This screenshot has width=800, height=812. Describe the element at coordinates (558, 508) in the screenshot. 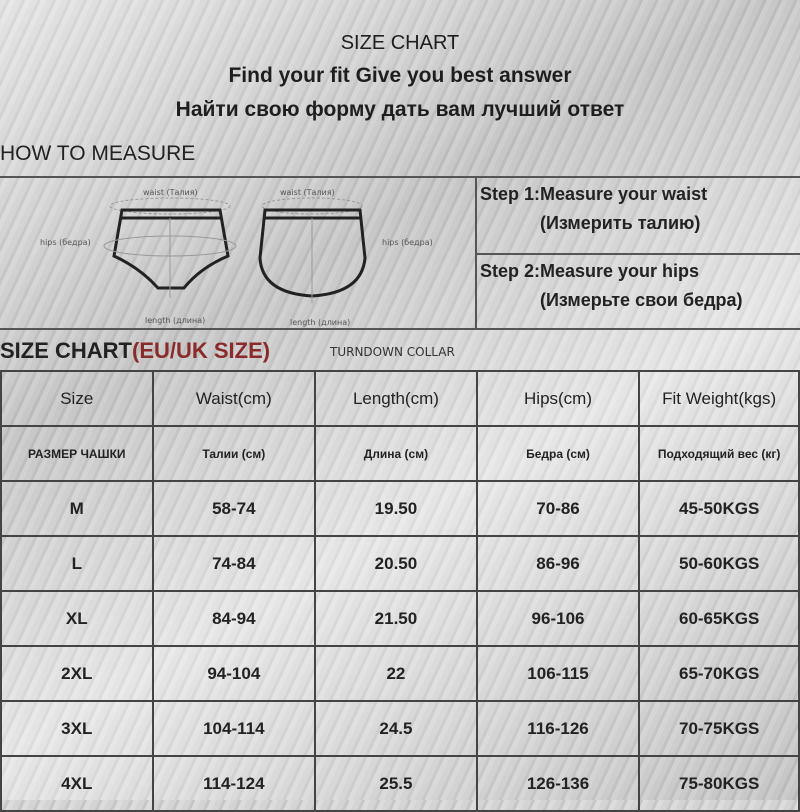

I see `table-cell: 70-86` at that location.